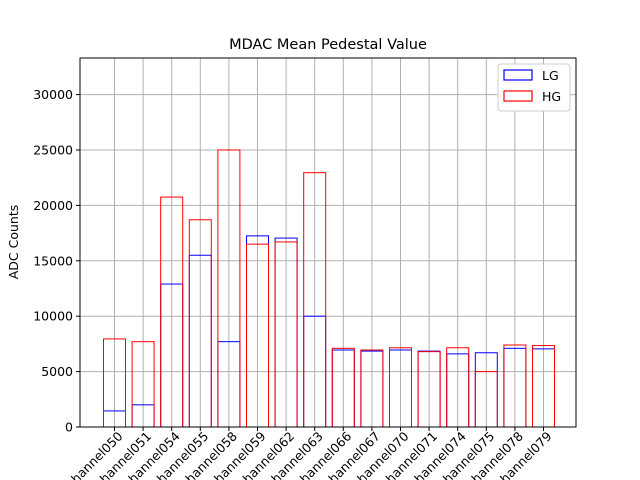 The width and height of the screenshot is (640, 480). What do you see at coordinates (53, 316) in the screenshot?
I see `y-tick-label: 10000` at bounding box center [53, 316].